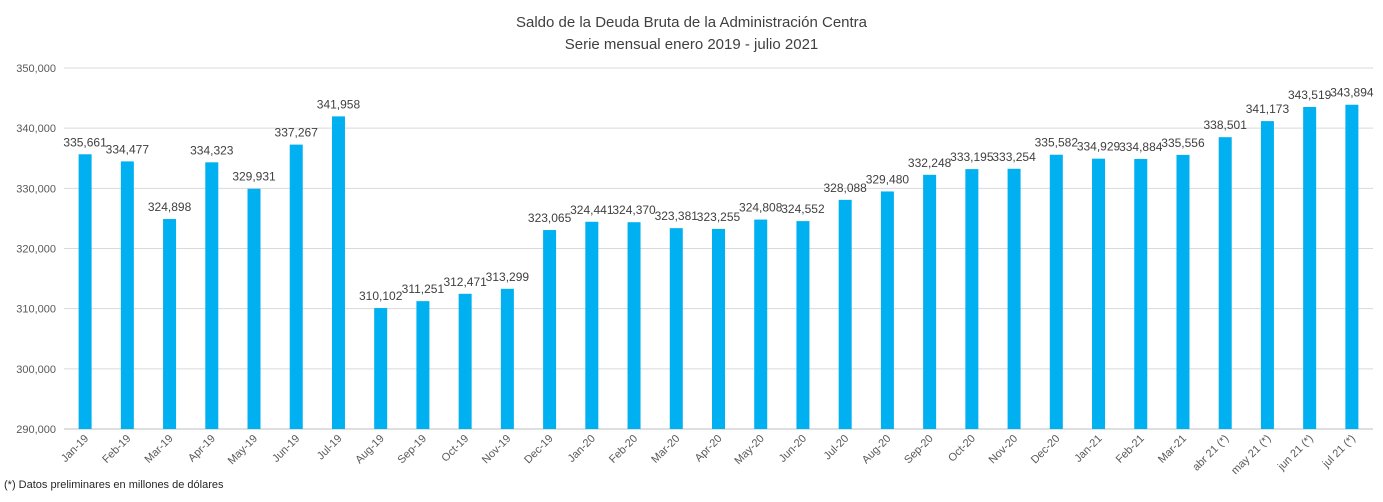 The image size is (1383, 502). I want to click on data-label: 334,323, so click(212, 150).